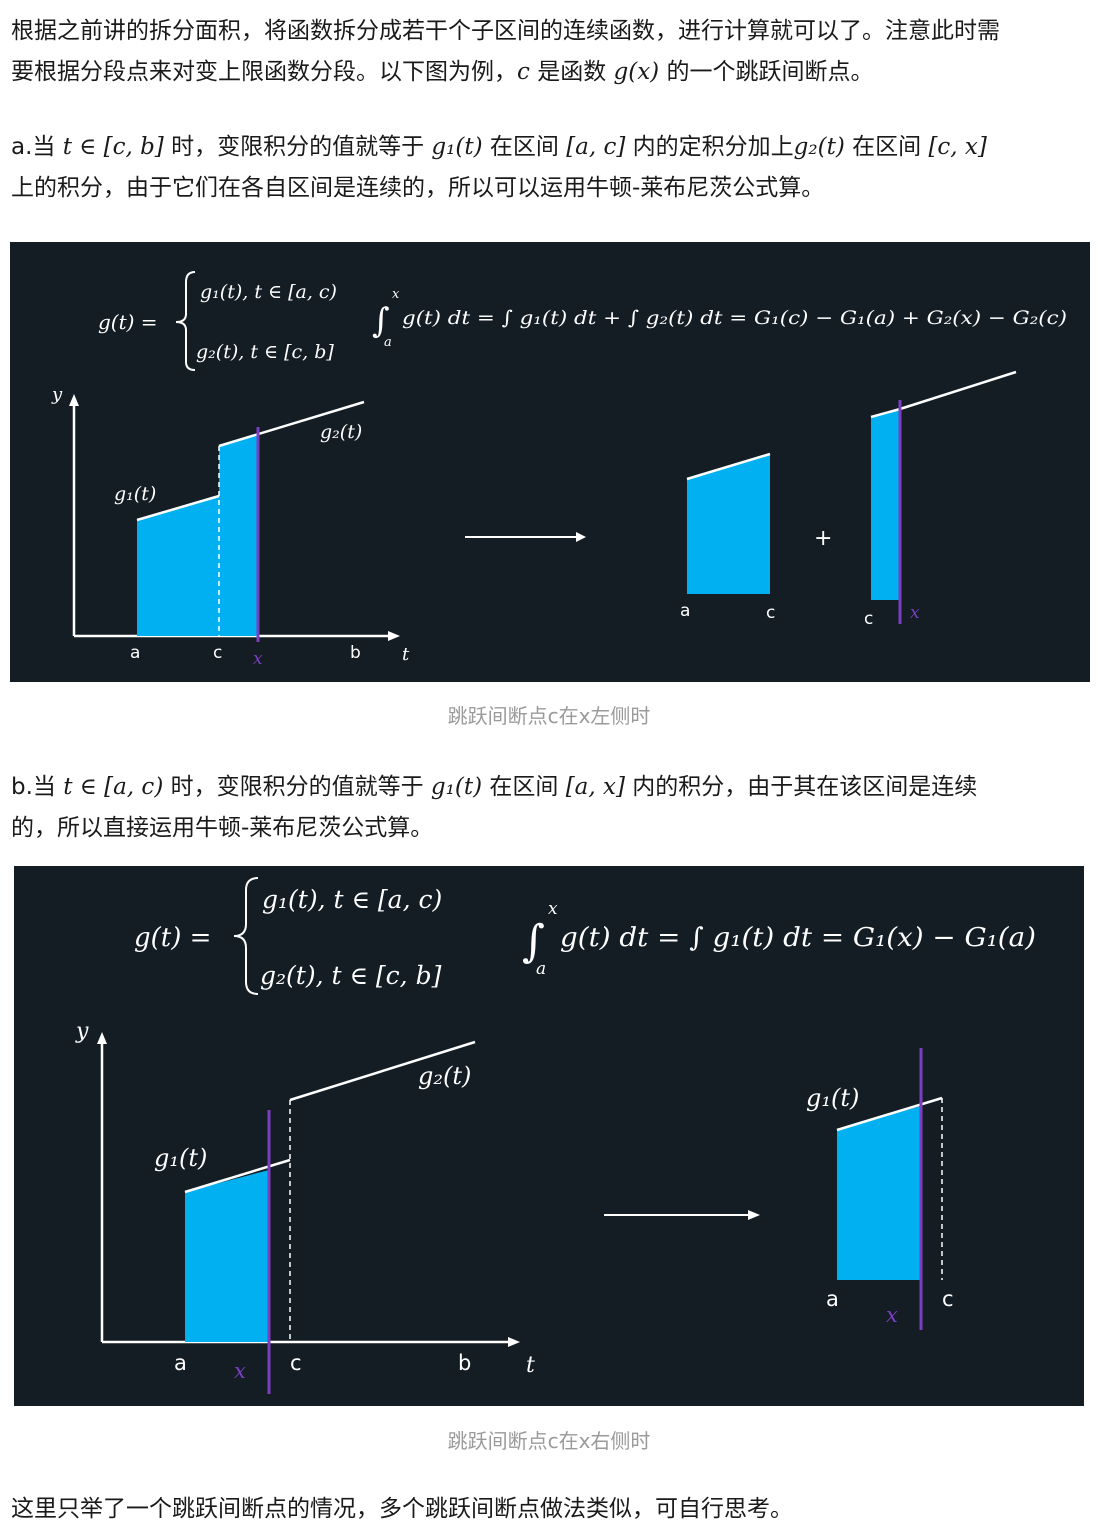  I want to click on area-g2-split, so click(885, 504).